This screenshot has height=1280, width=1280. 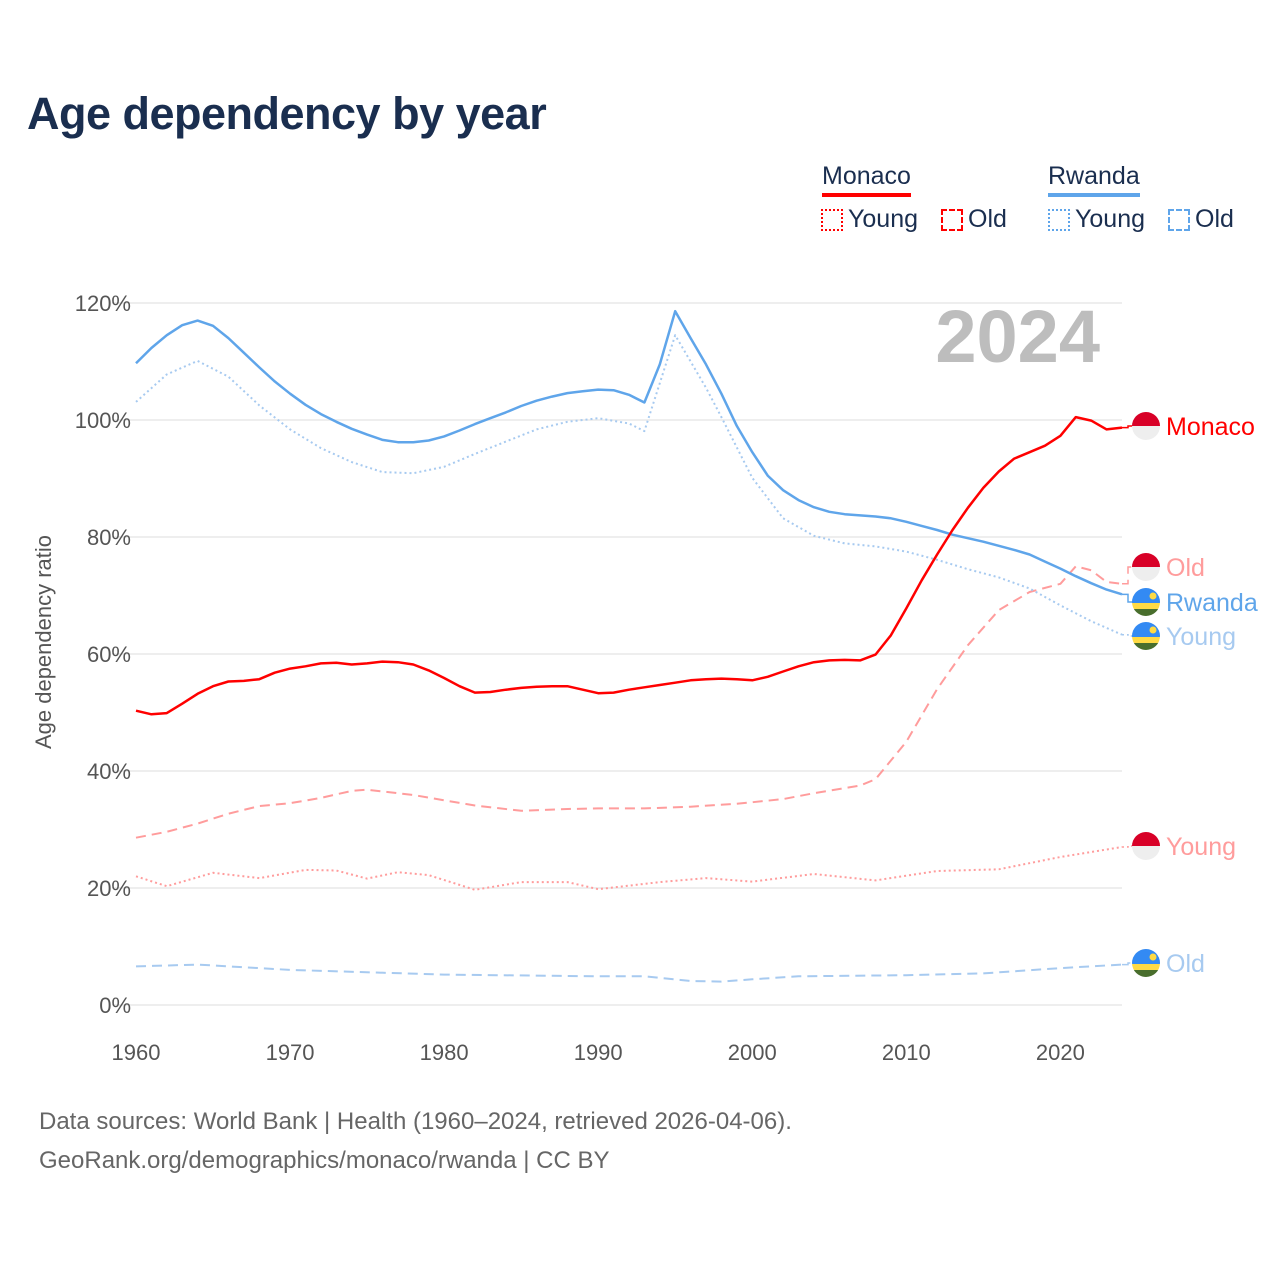 What do you see at coordinates (906, 1052) in the screenshot?
I see `x-tick-label: 2010` at bounding box center [906, 1052].